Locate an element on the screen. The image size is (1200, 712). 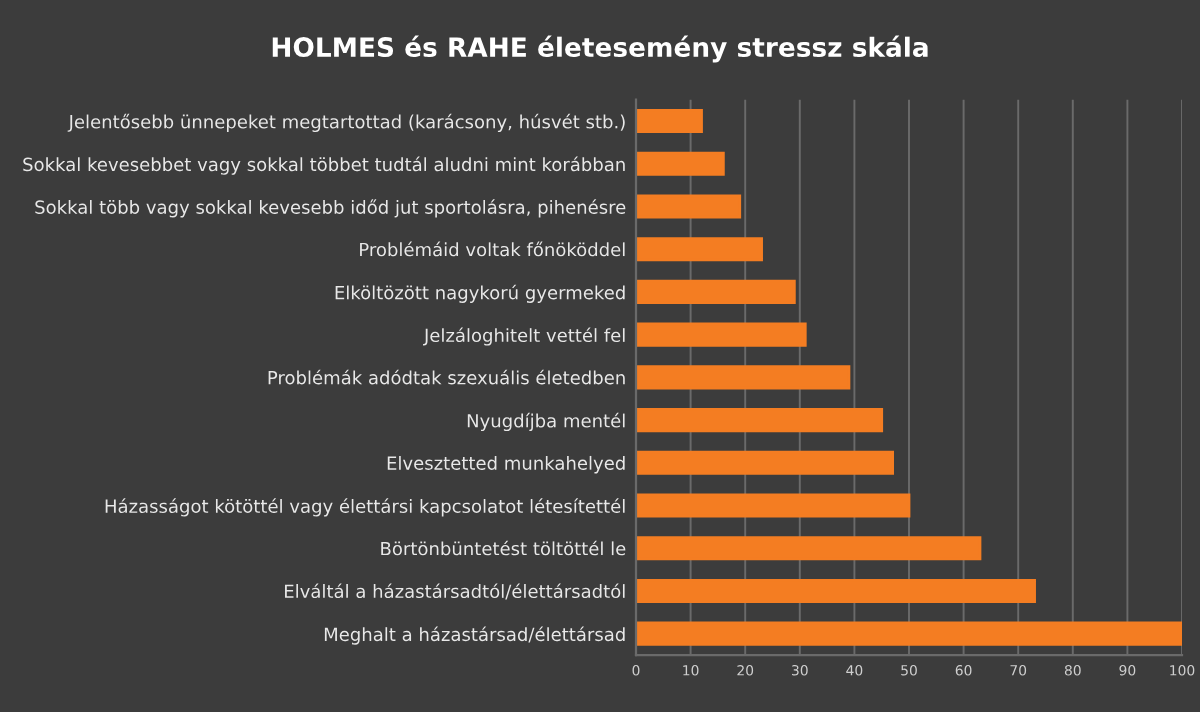
y-tick-label: Sokkal több vagy sokkal kevesebb időd jut sportolásra, pihenésre is located at coordinates (330, 208).